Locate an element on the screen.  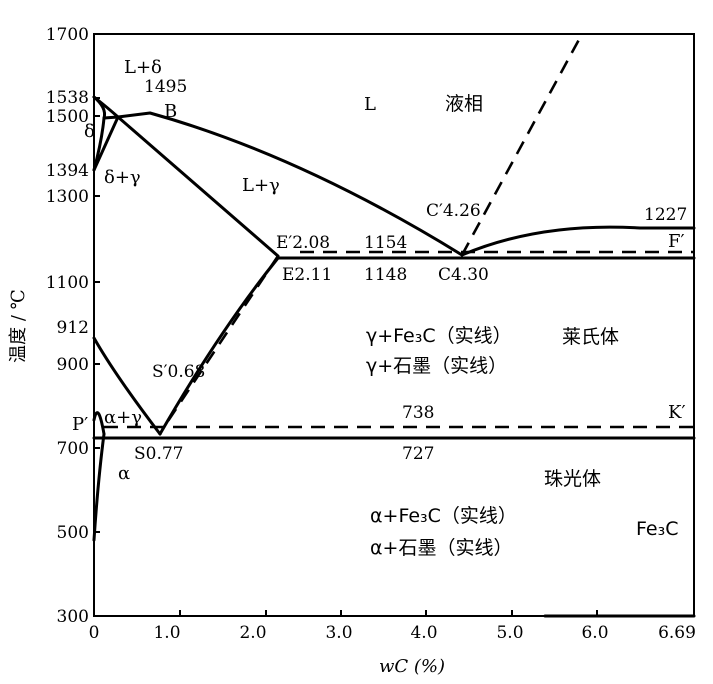
liquidus-cd is located at coordinates (578, 241).